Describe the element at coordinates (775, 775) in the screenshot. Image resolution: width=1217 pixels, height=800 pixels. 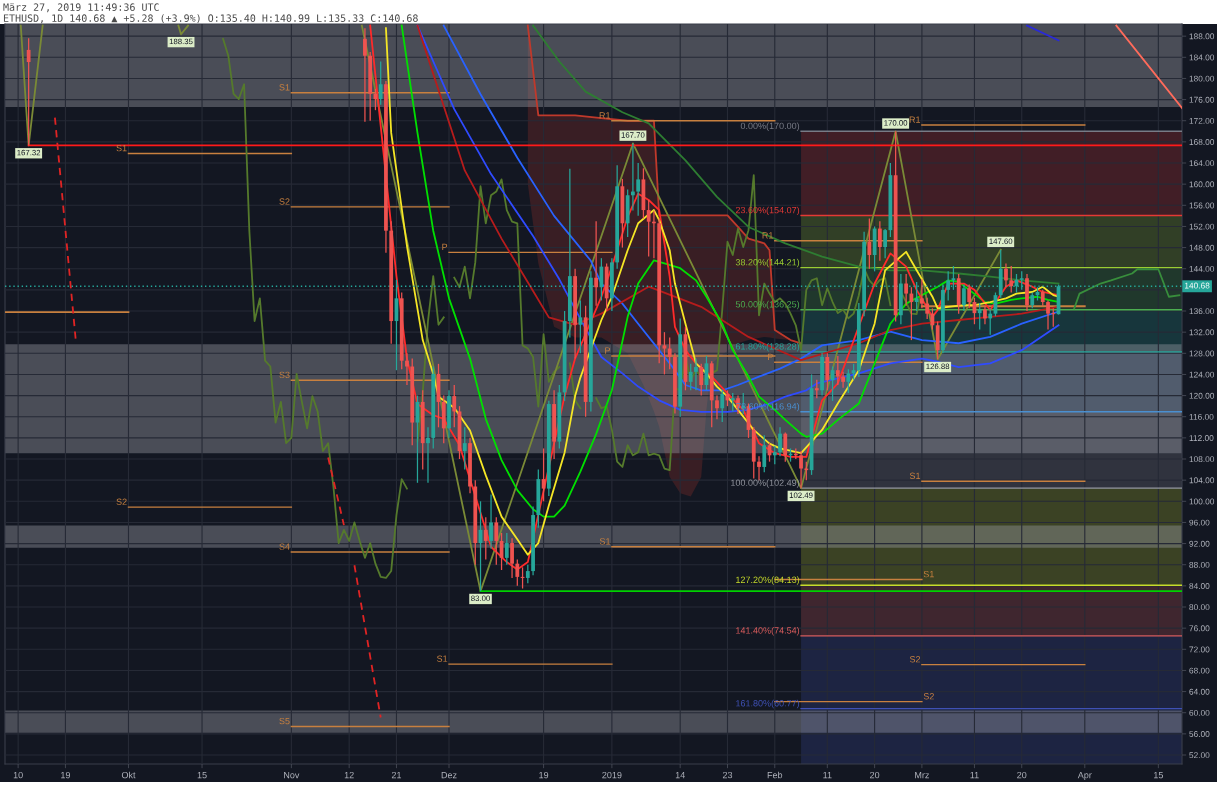
I see `x-tick-label: Feb` at that location.